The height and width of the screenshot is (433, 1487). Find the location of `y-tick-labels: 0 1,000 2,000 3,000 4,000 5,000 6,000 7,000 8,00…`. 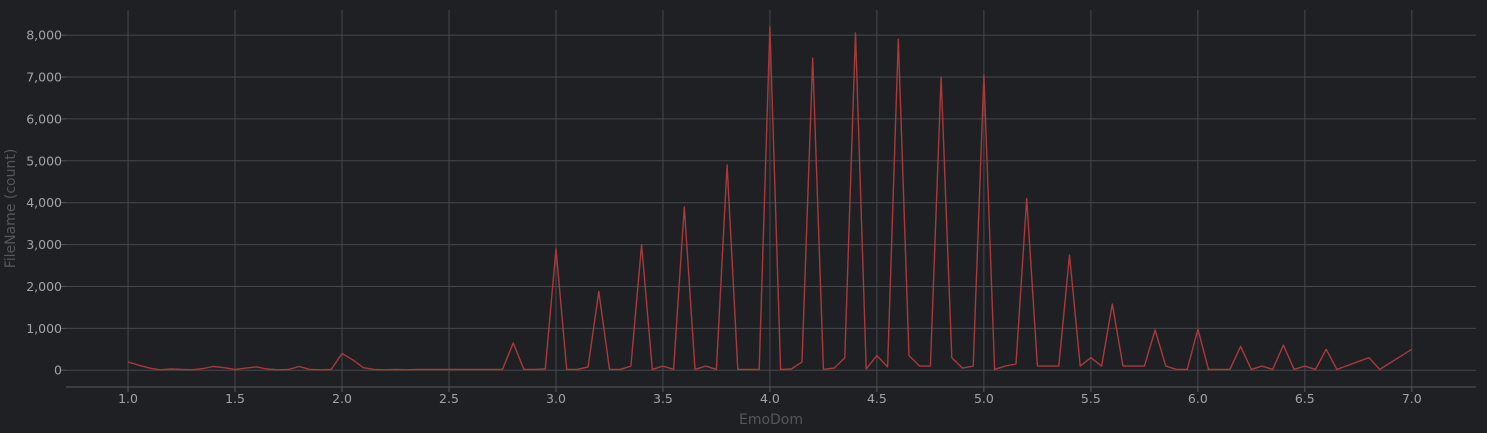

y-tick-labels: 0 1,000 2,000 3,000 4,000 5,000 6,000 7,000 8,00… is located at coordinates (44, 203).